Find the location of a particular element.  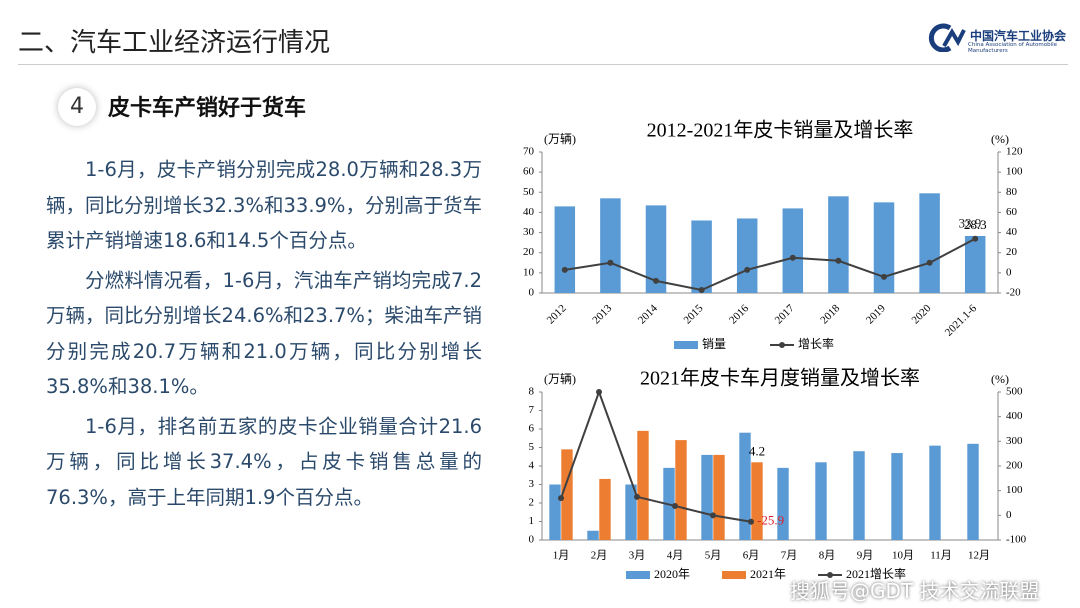

x-tick-label: 7月 is located at coordinates (789, 556).